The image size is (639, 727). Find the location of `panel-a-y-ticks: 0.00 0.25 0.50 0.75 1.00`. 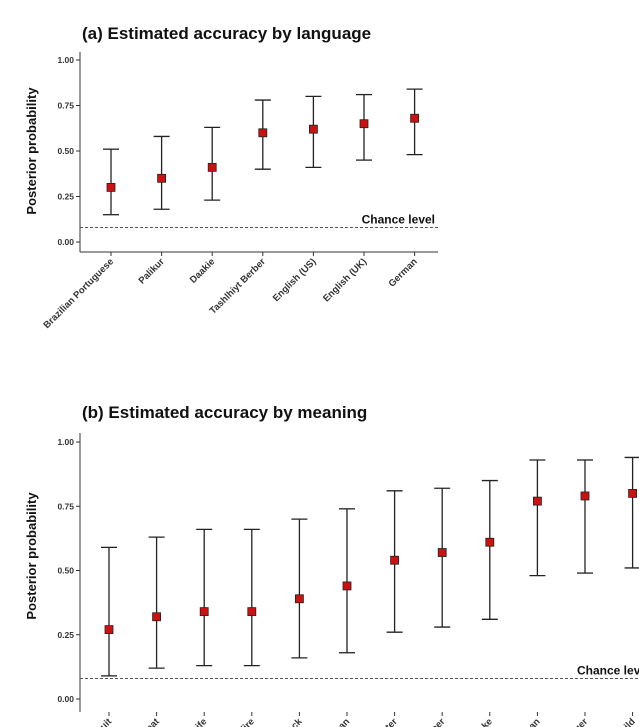

panel-a-y-ticks: 0.00 0.25 0.50 0.75 1.00 is located at coordinates (68, 151).